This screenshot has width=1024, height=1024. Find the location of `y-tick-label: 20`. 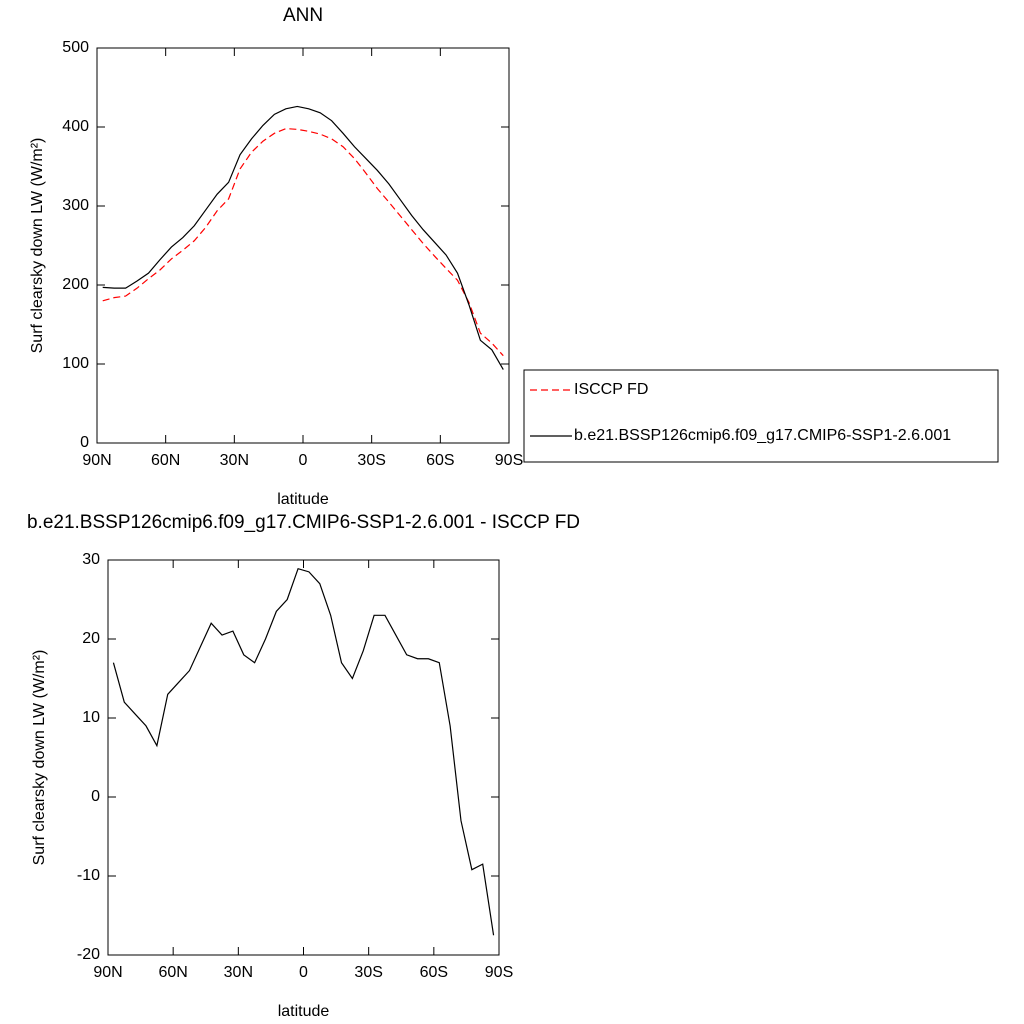

y-tick-label: 20 is located at coordinates (91, 638).